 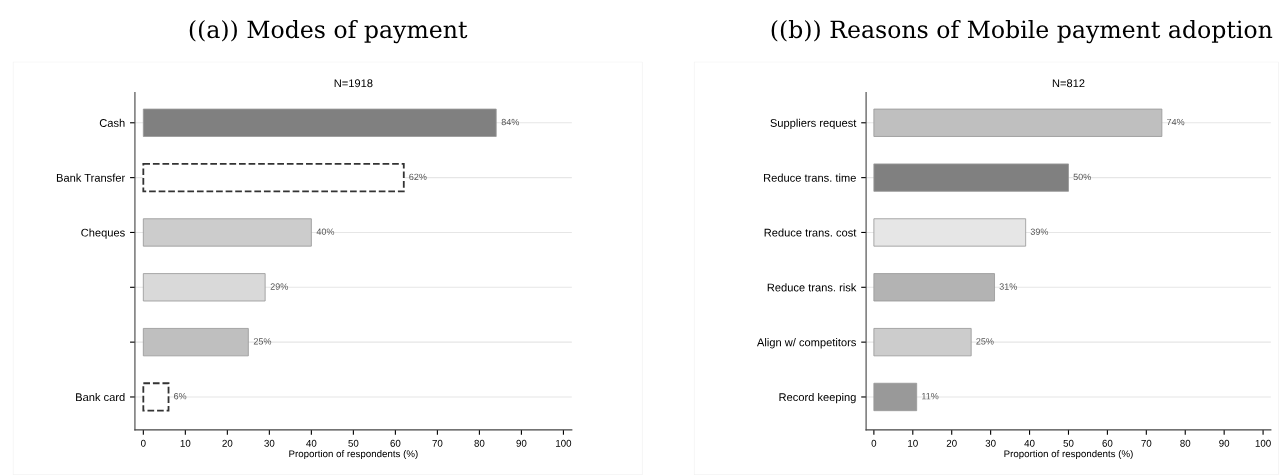 I want to click on data-label: 11%, so click(x=930, y=396).